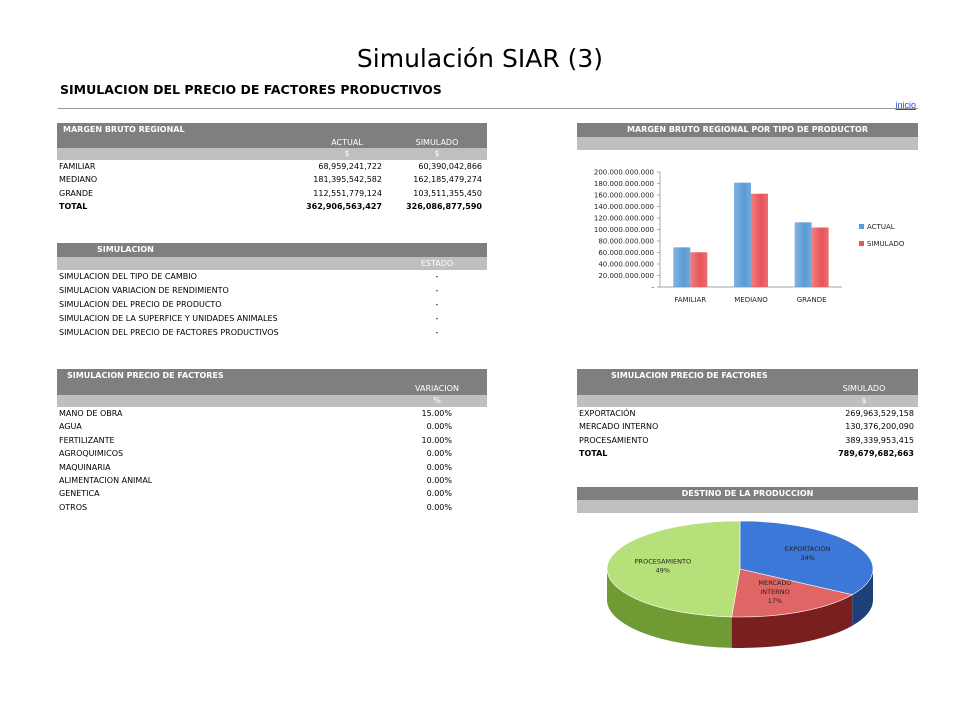 Image resolution: width=960 pixels, height=720 pixels. What do you see at coordinates (91, 413) in the screenshot?
I see `row-label: MANO DE OBRA` at bounding box center [91, 413].